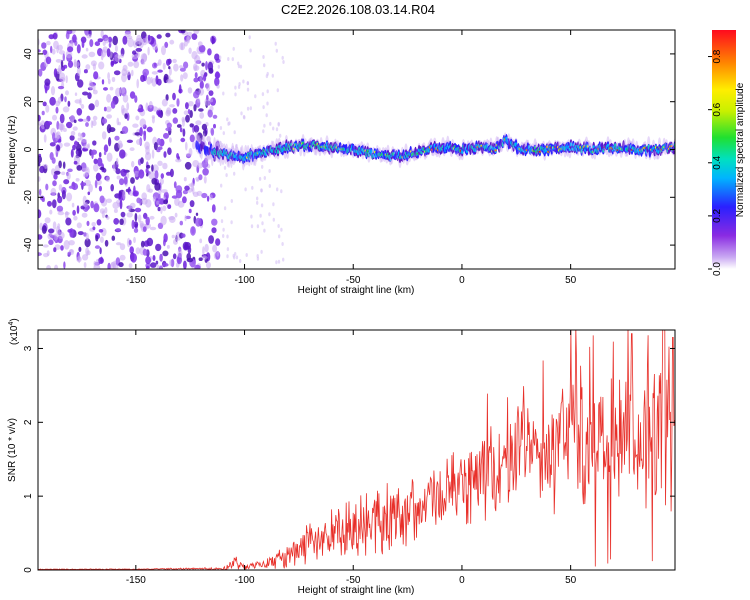 The height and width of the screenshot is (600, 750). Describe the element at coordinates (547, 146) in the screenshot. I see `band-peak` at that location.